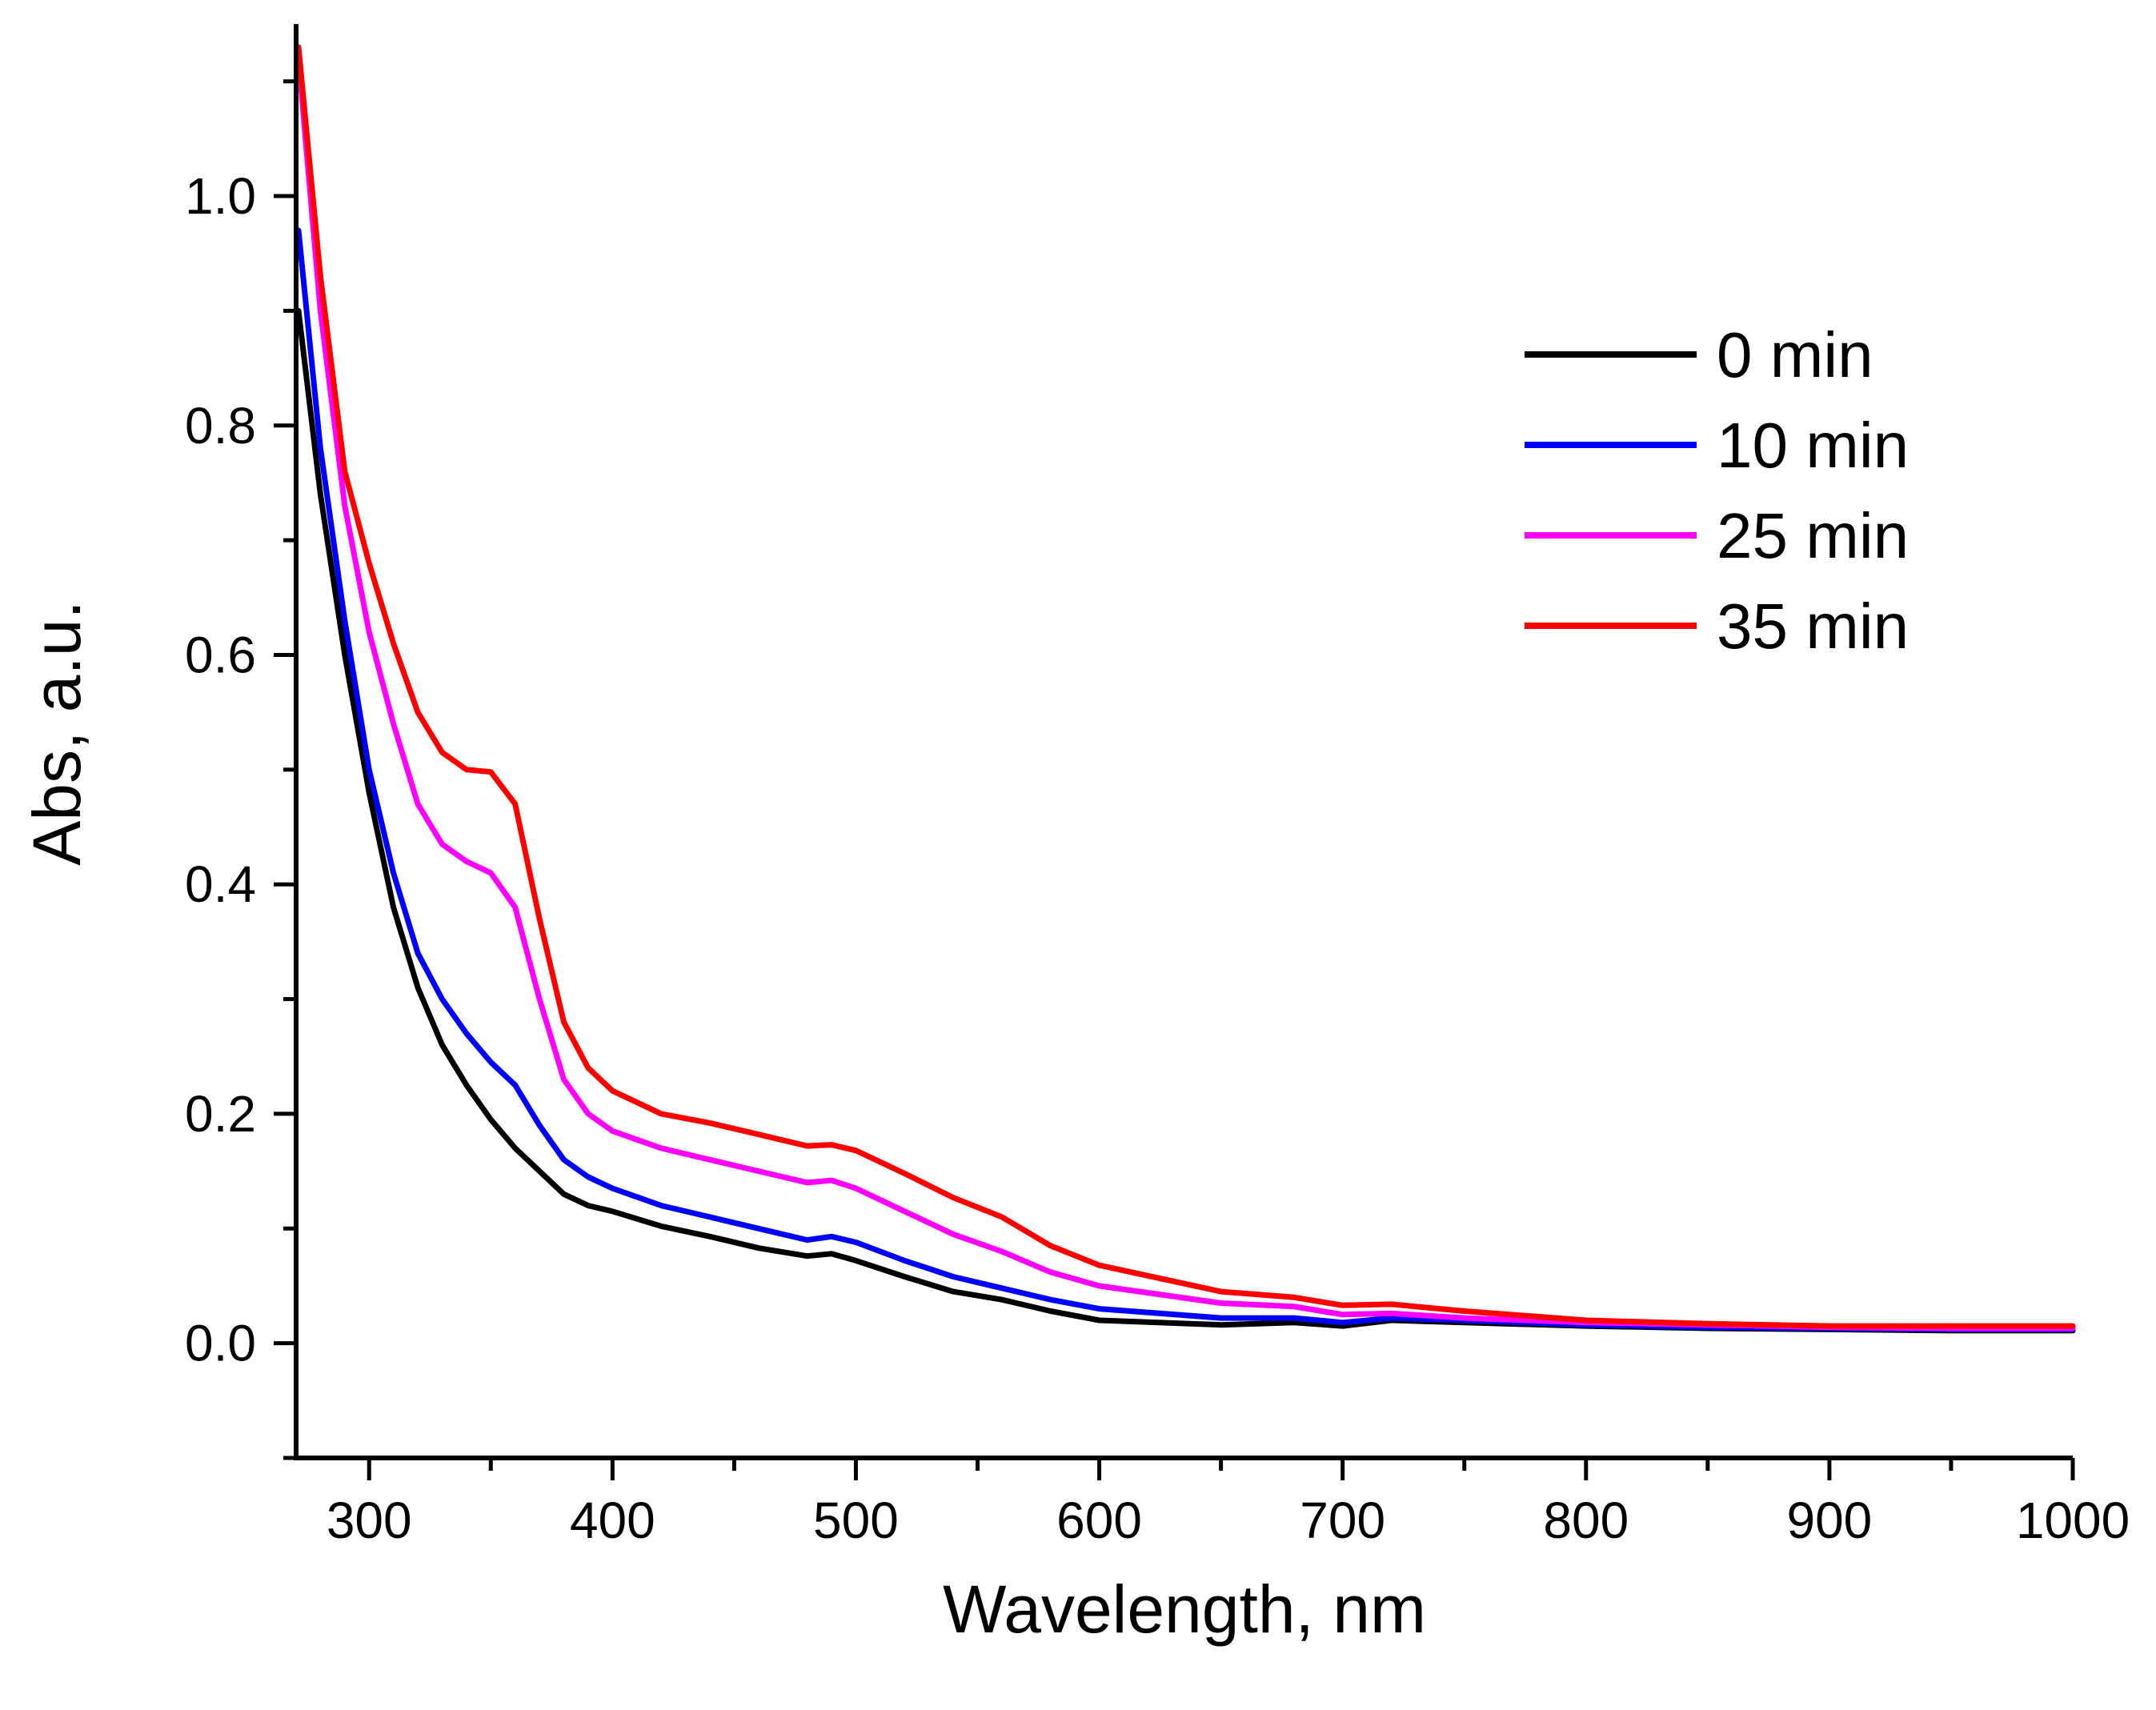 Image resolution: width=2156 pixels, height=1710 pixels. What do you see at coordinates (1813, 535) in the screenshot?
I see `legend-label: 25 min` at bounding box center [1813, 535].